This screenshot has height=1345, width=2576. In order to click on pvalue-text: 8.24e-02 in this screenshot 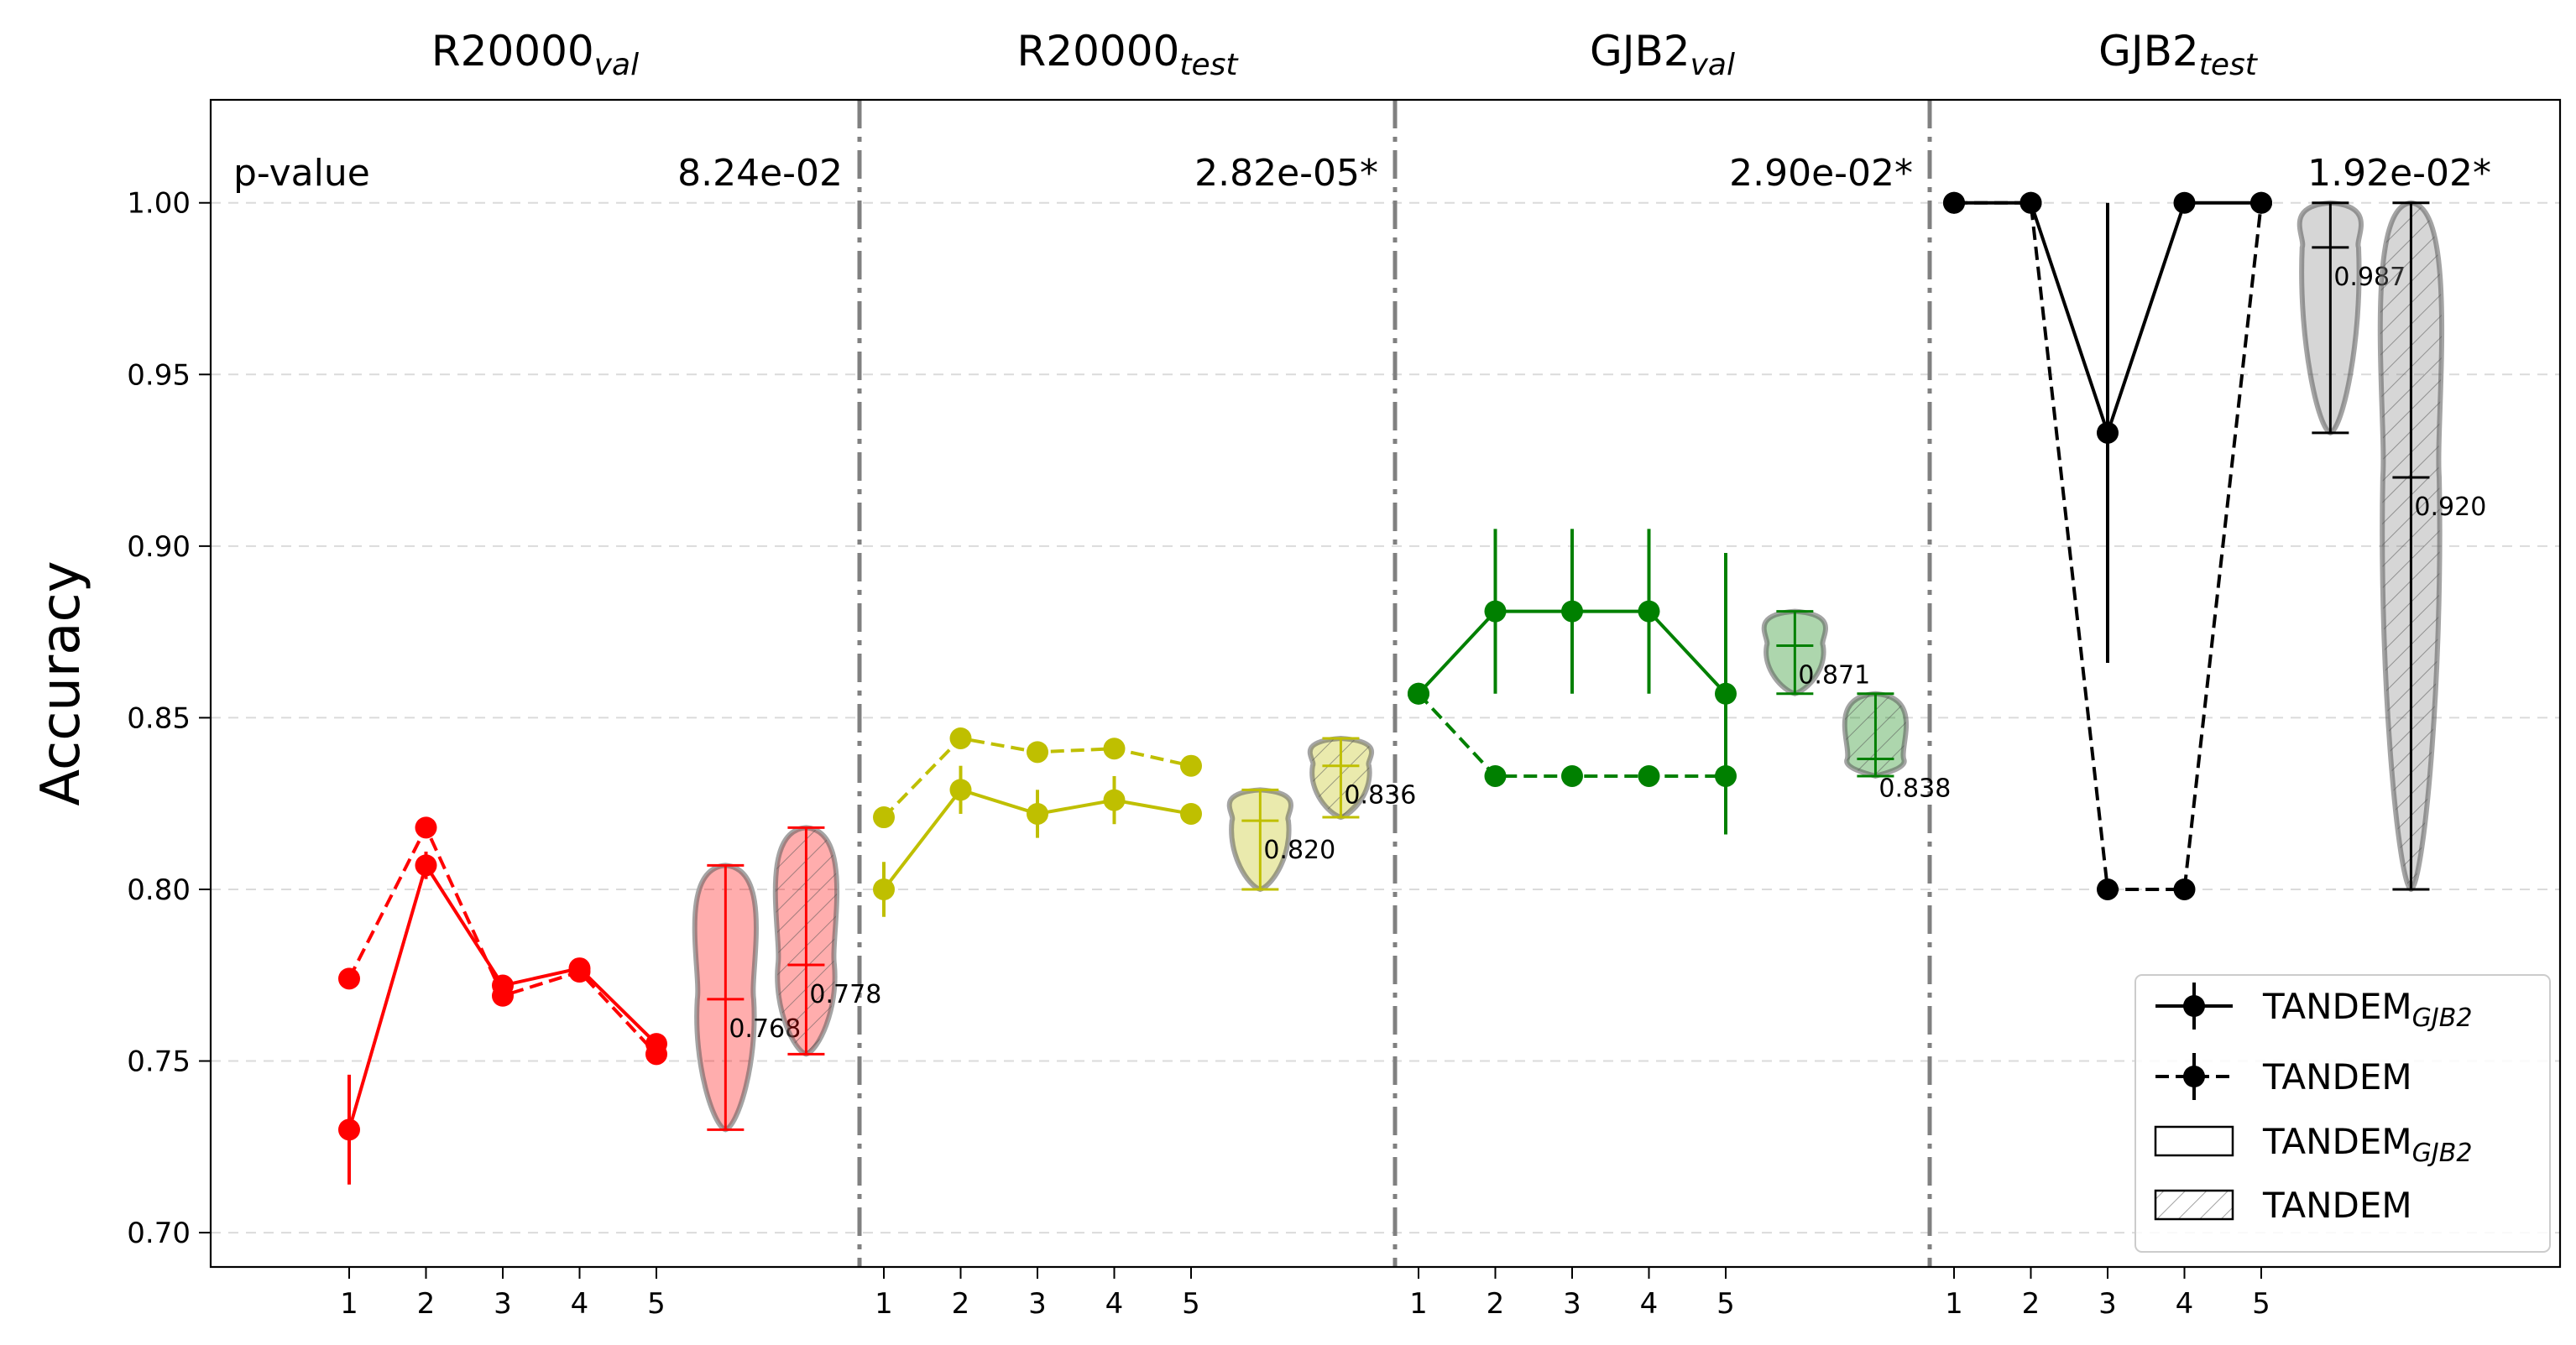, I will do `click(760, 173)`.